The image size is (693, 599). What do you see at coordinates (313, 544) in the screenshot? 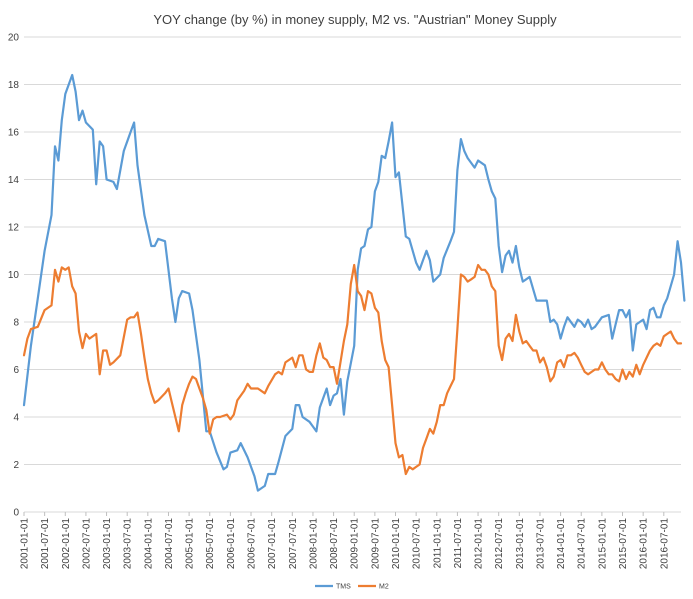
I see `x-tick-label: 2008-01-01` at bounding box center [313, 544].